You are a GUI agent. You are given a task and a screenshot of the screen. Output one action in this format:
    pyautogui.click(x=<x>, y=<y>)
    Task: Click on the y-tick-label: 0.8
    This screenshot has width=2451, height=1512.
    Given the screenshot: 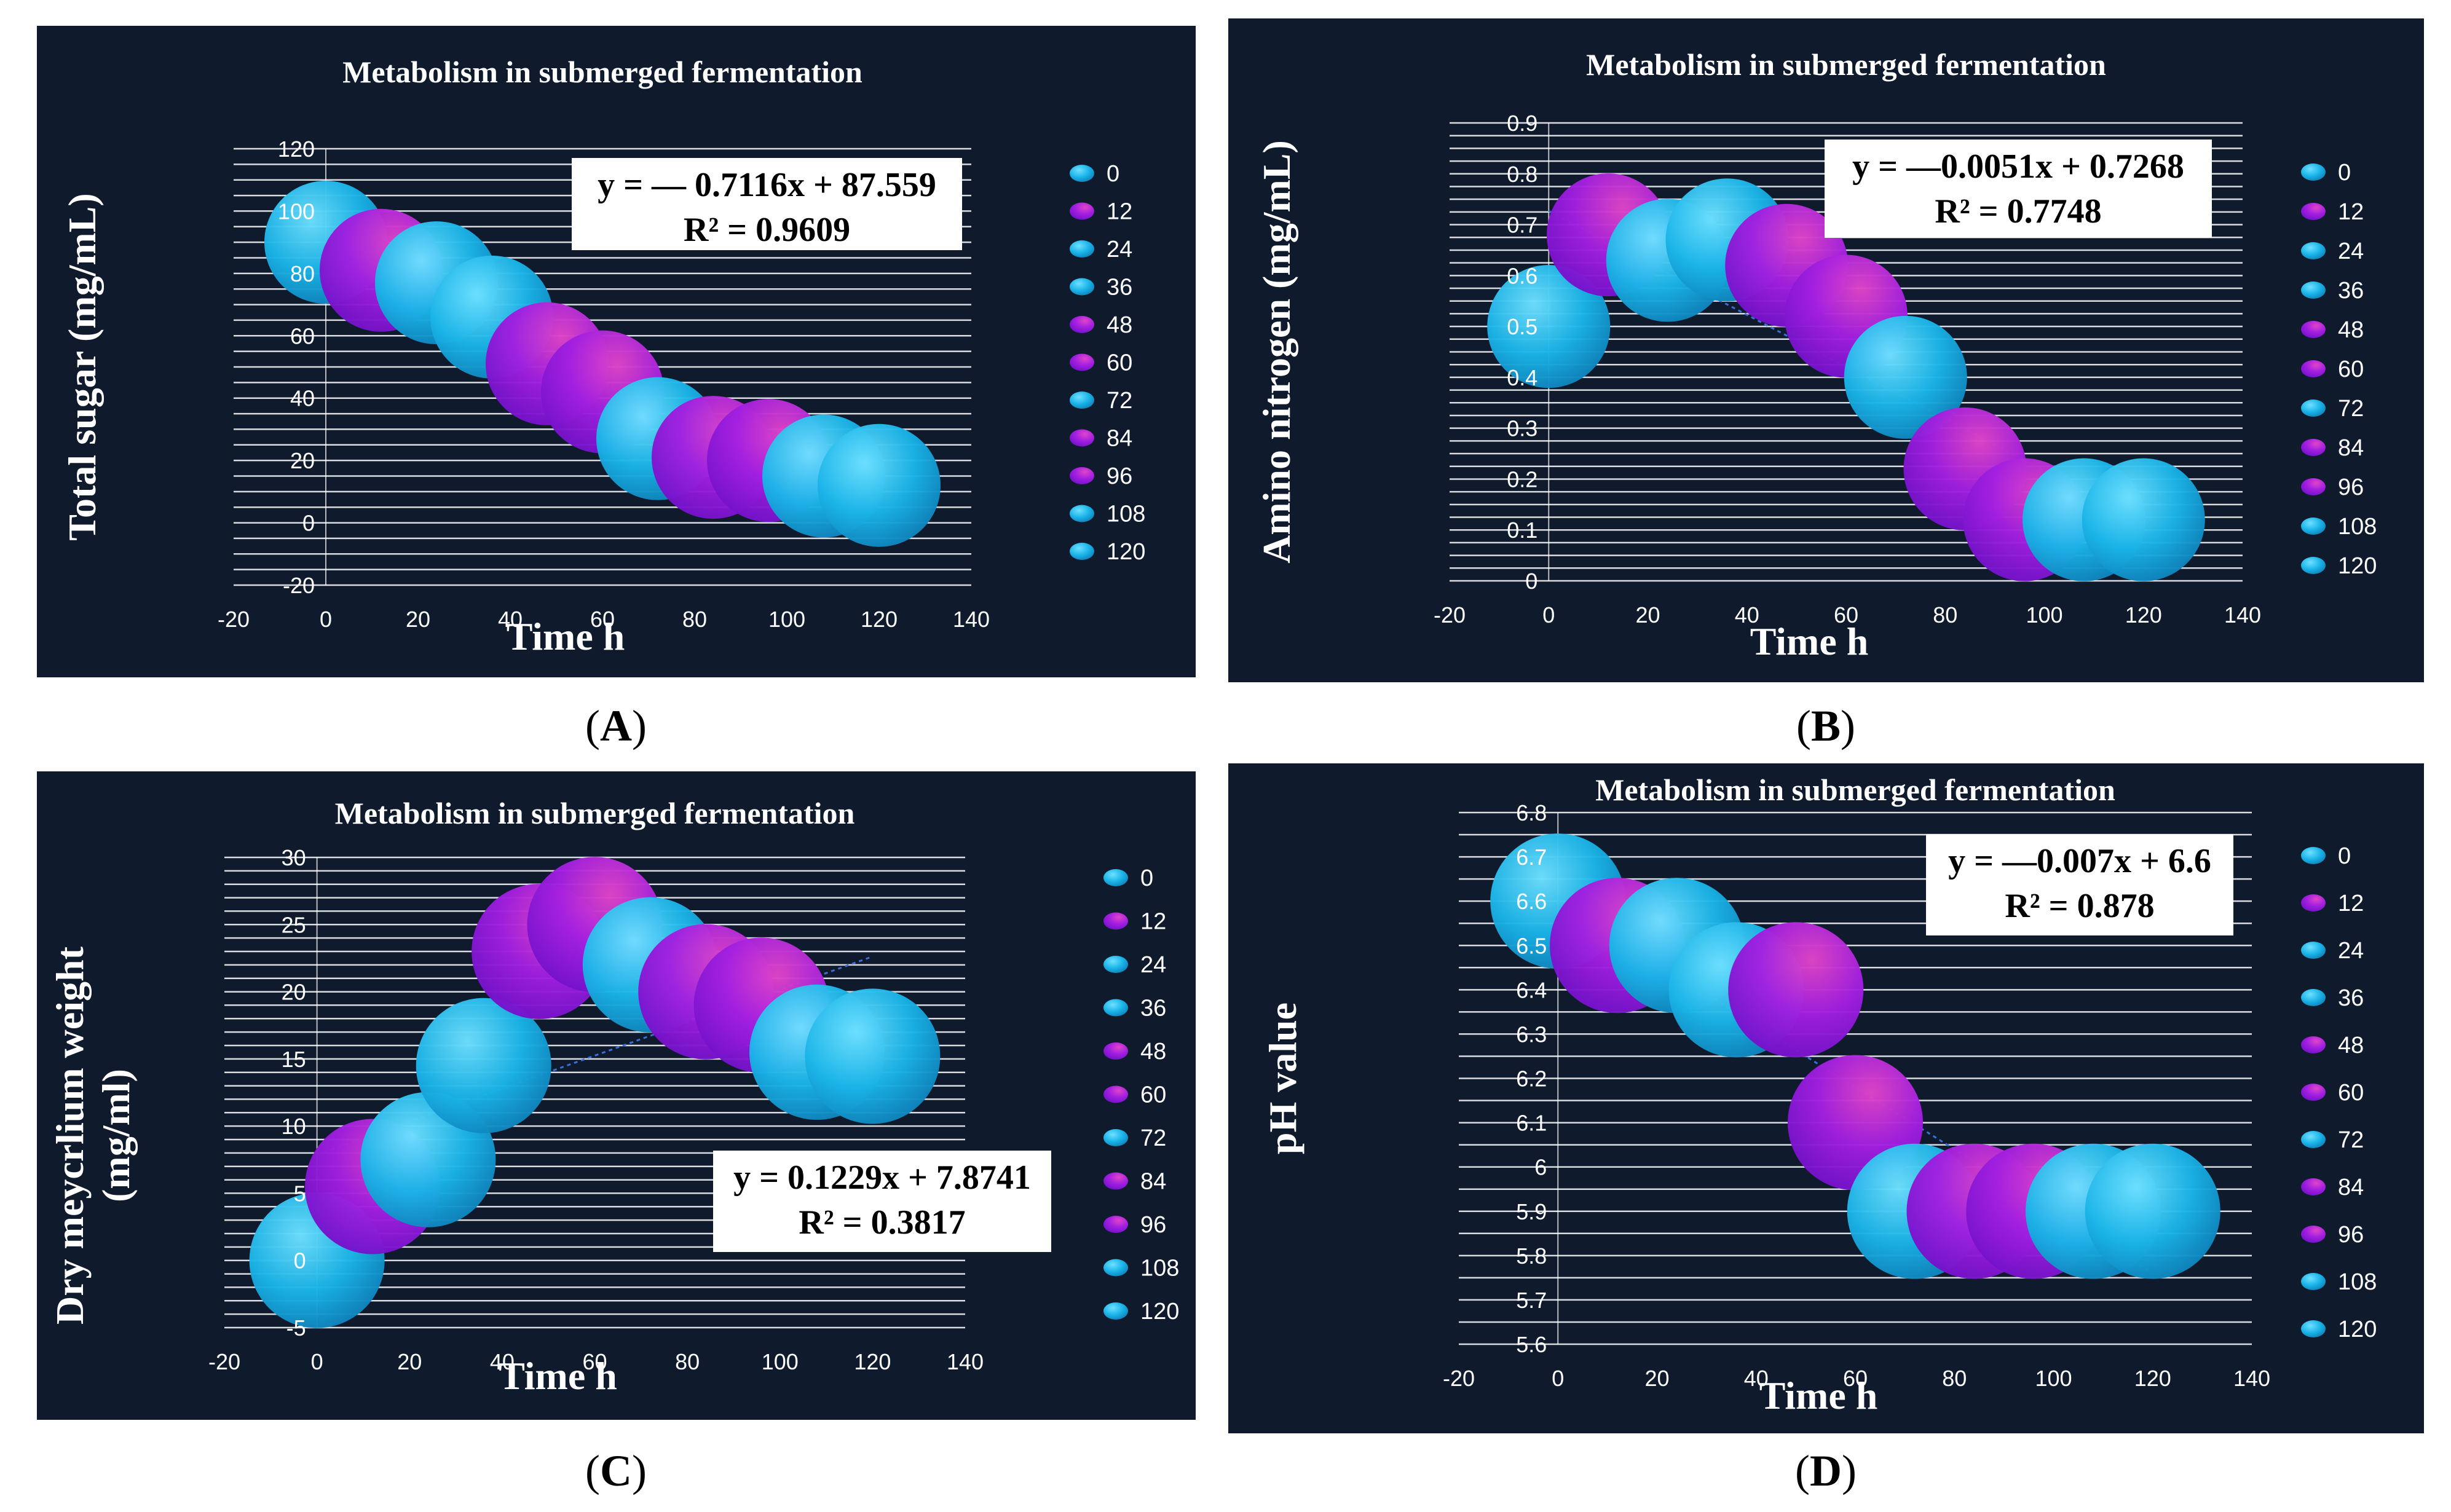 What is the action you would take?
    pyautogui.click(x=1522, y=174)
    